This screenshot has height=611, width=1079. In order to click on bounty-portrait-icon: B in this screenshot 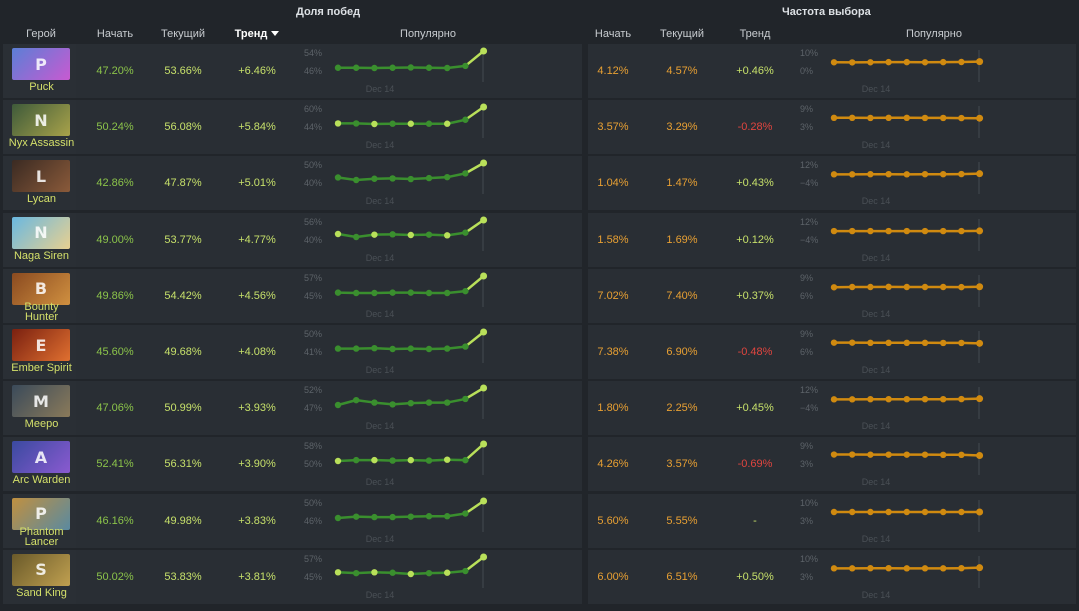, I will do `click(41, 288)`.